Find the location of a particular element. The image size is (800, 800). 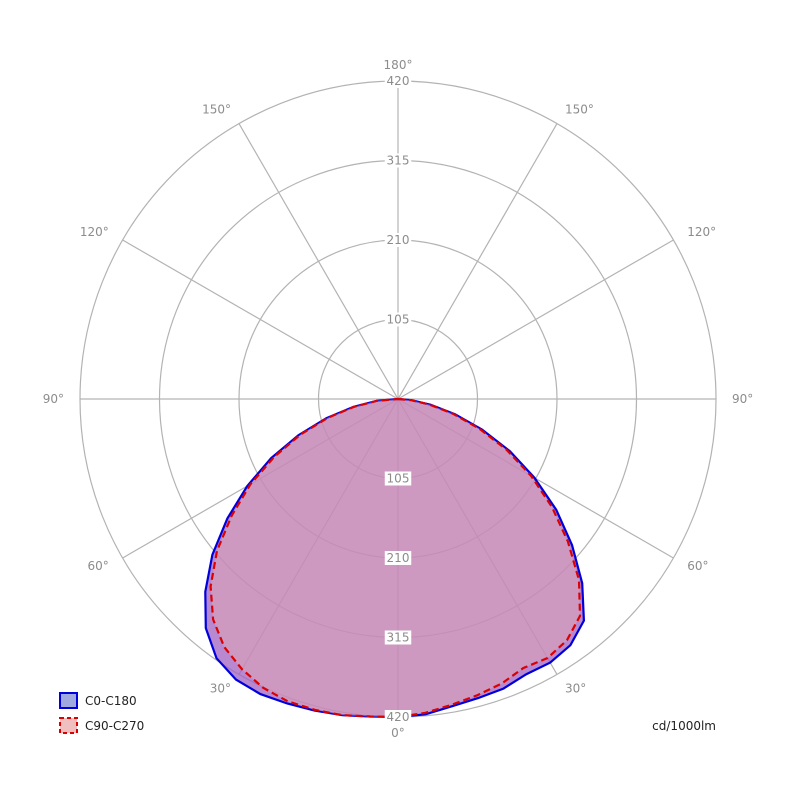

ring-label-105-lower: 105 is located at coordinates (398, 479).